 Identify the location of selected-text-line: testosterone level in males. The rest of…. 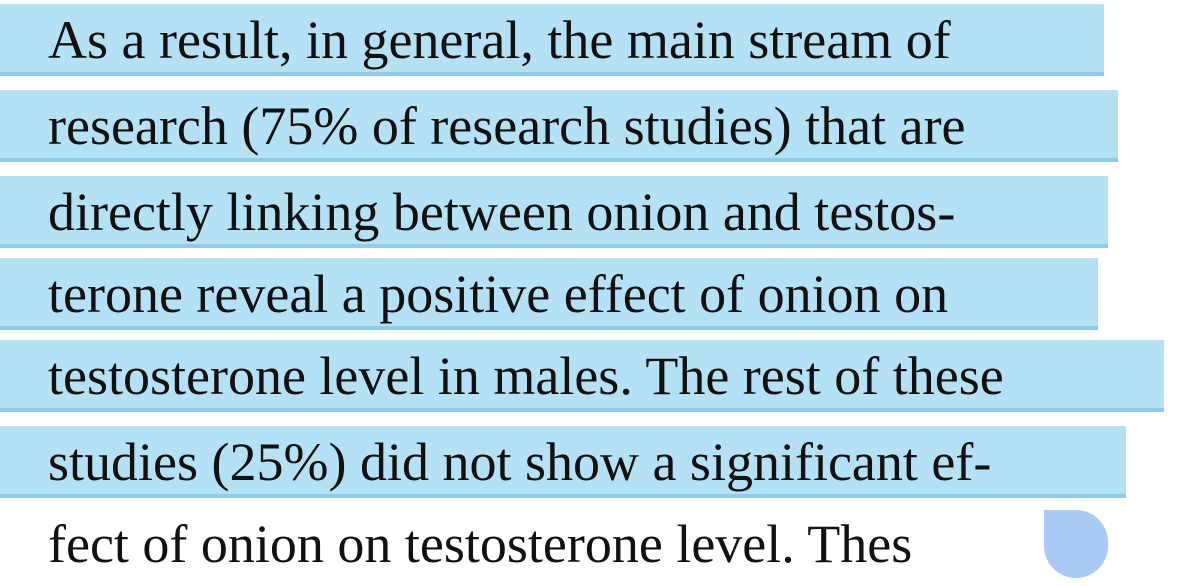
(582, 376).